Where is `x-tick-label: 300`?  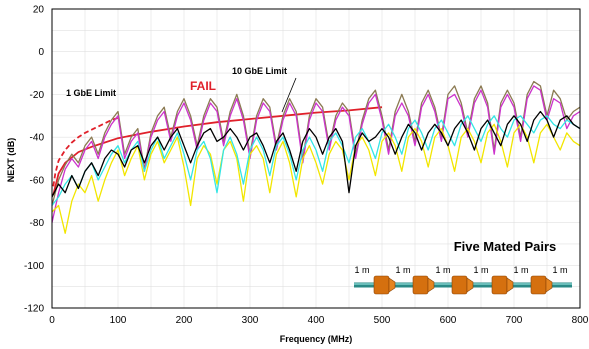 x-tick-label: 300 is located at coordinates (250, 320).